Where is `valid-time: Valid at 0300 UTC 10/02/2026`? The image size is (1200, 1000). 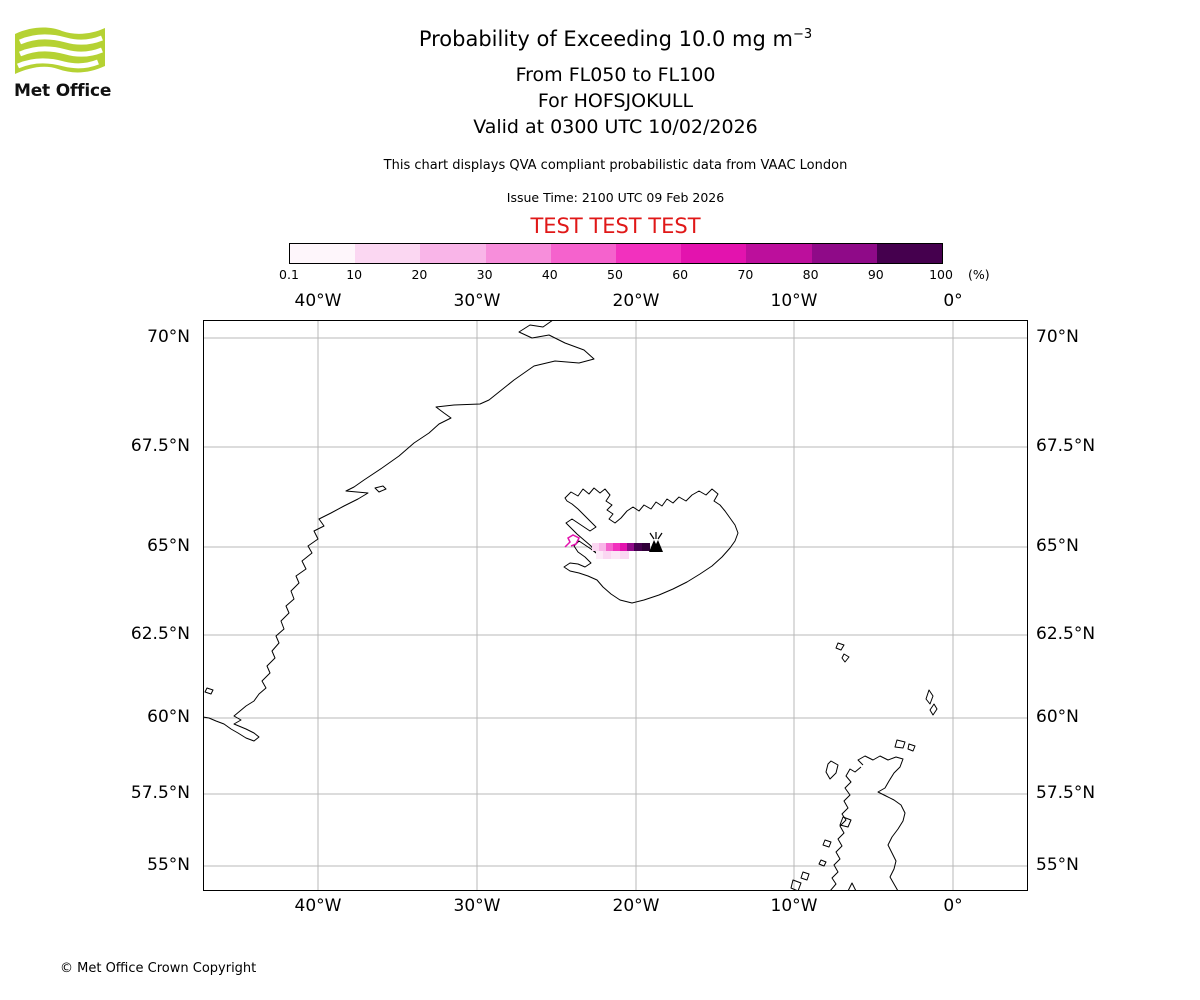 valid-time: Valid at 0300 UTC 10/02/2026 is located at coordinates (615, 127).